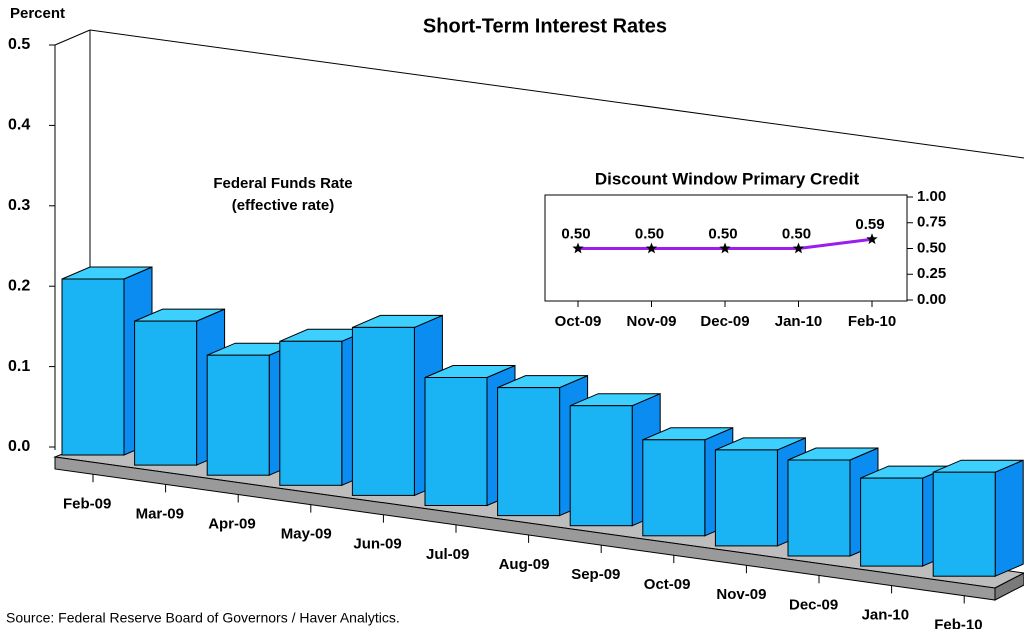 This screenshot has height=629, width=1024. I want to click on x-tick-label: May-09, so click(306, 534).